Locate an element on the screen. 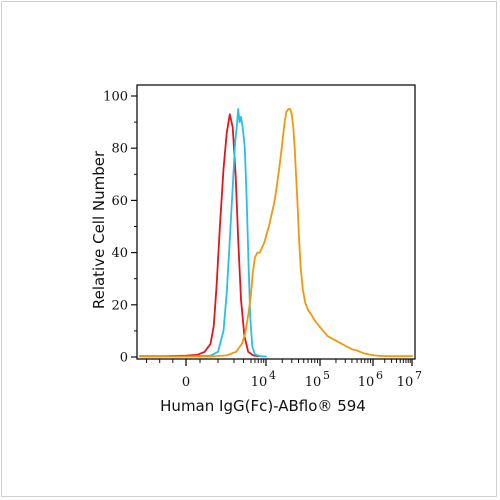 Image resolution: width=500 pixels, height=500 pixels. y-axis-title: Relative Cell Number is located at coordinates (99, 229).